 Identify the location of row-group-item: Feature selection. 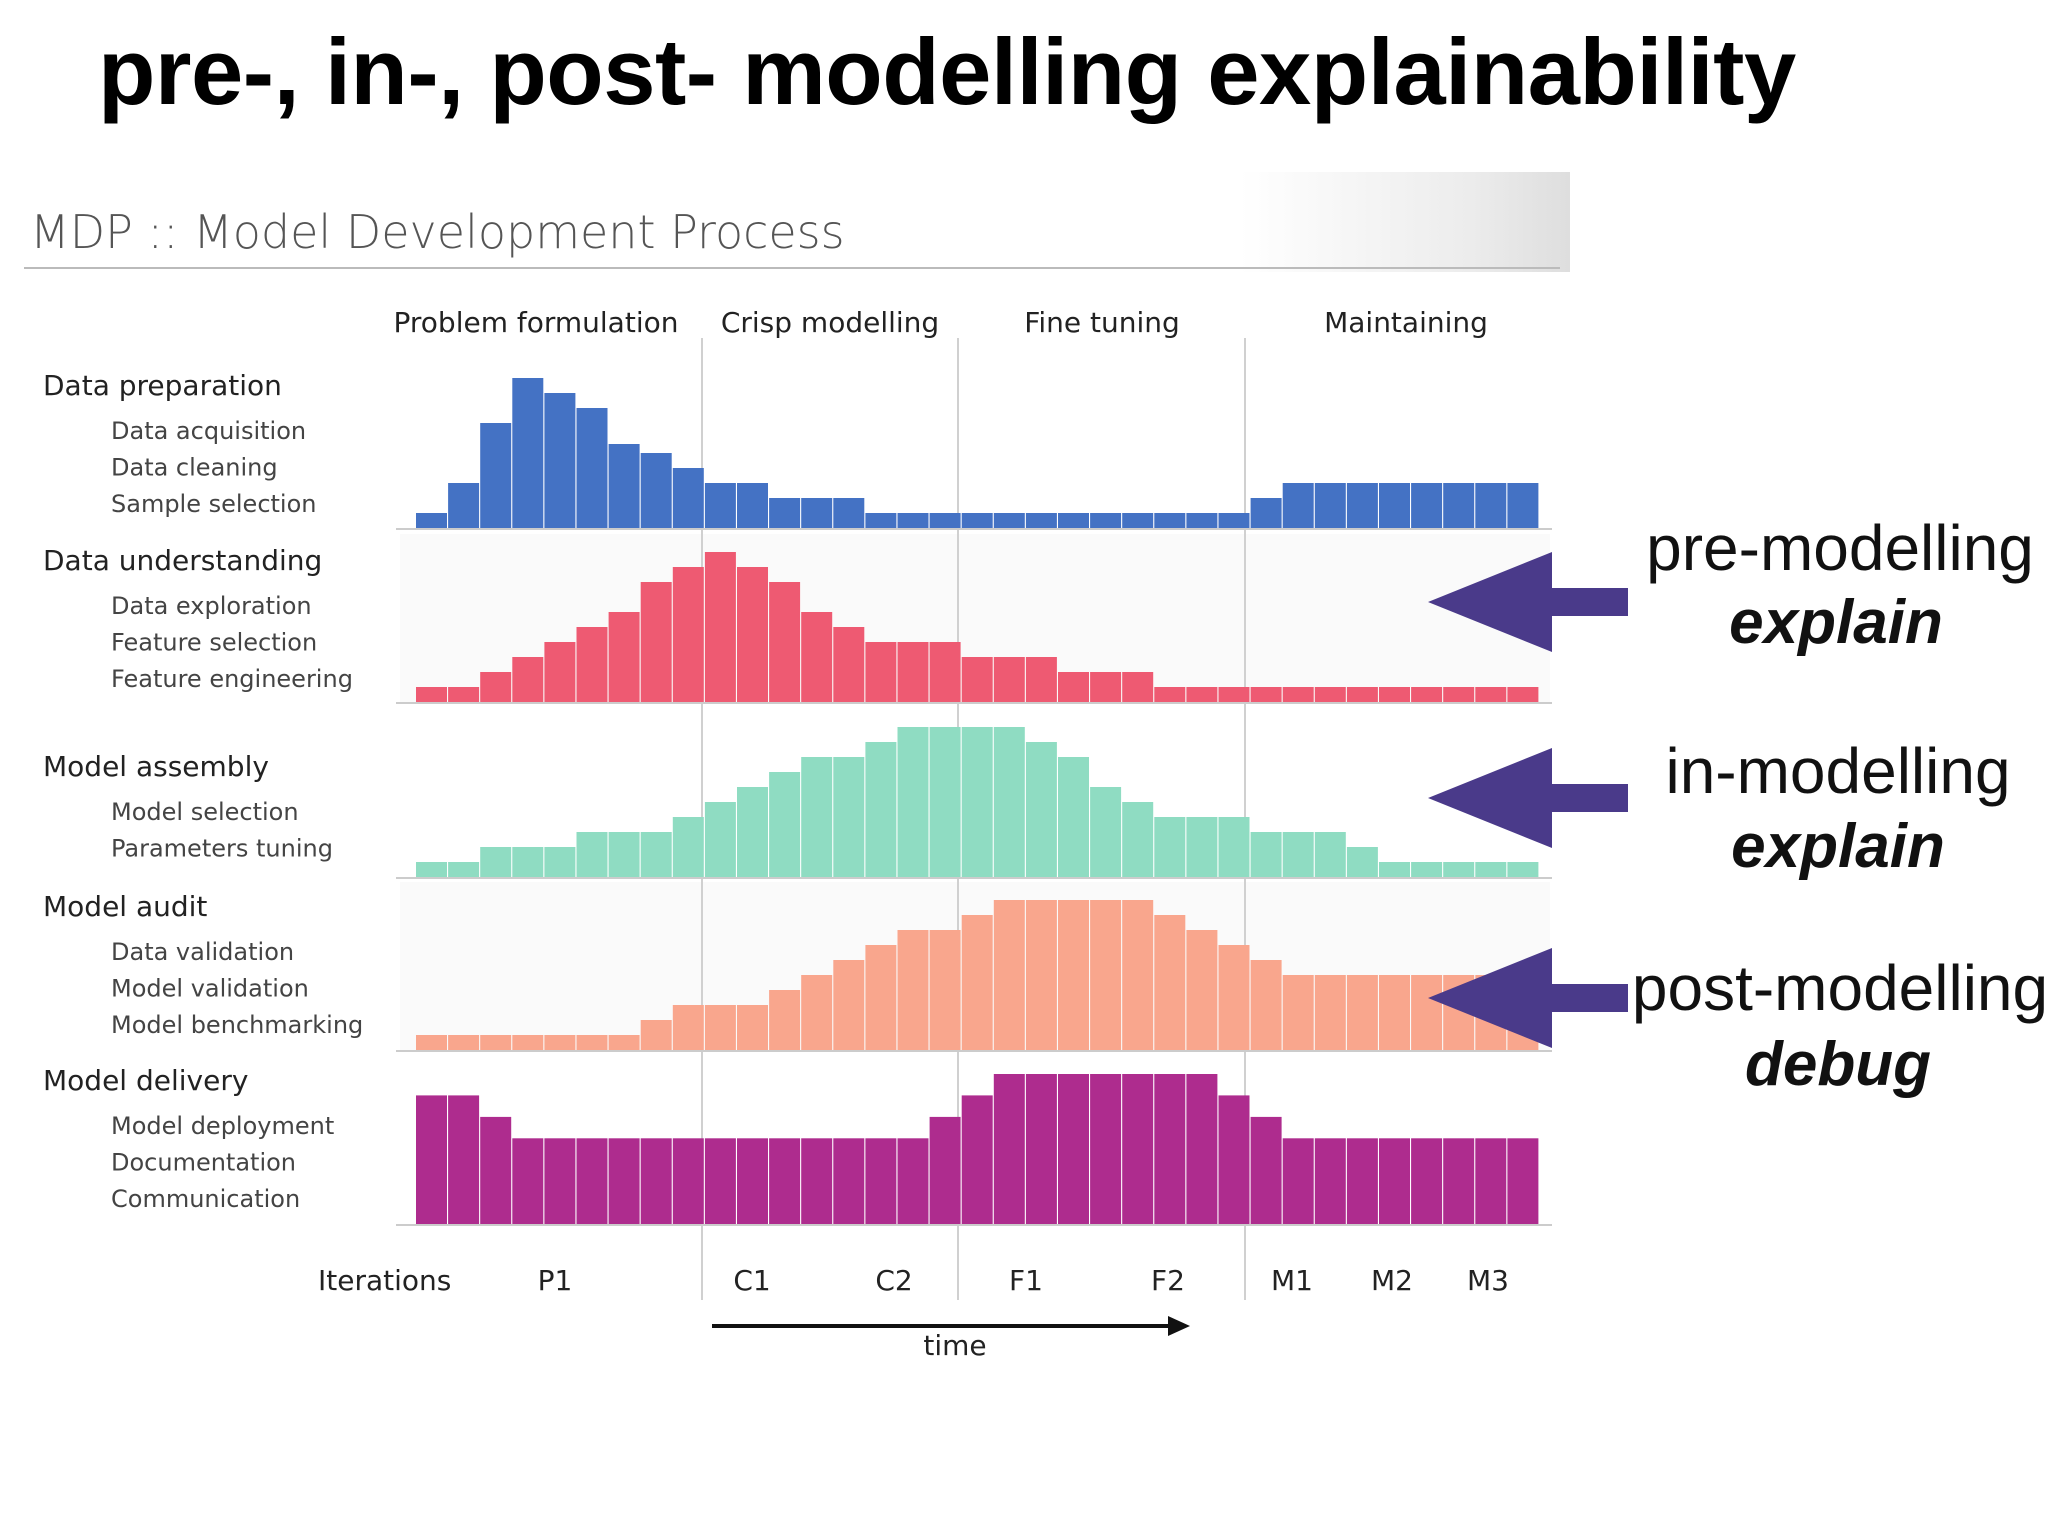
(214, 643).